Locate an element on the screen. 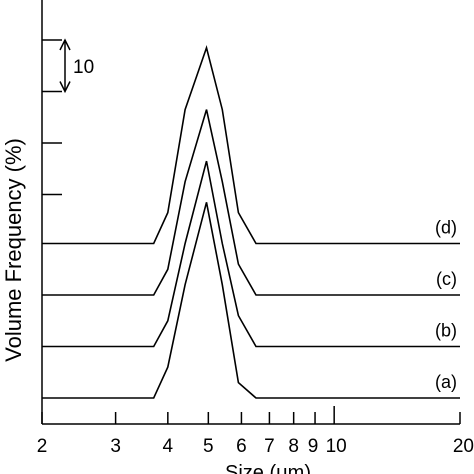 Image resolution: width=474 pixels, height=474 pixels. x-tick-label: 3 is located at coordinates (115, 446).